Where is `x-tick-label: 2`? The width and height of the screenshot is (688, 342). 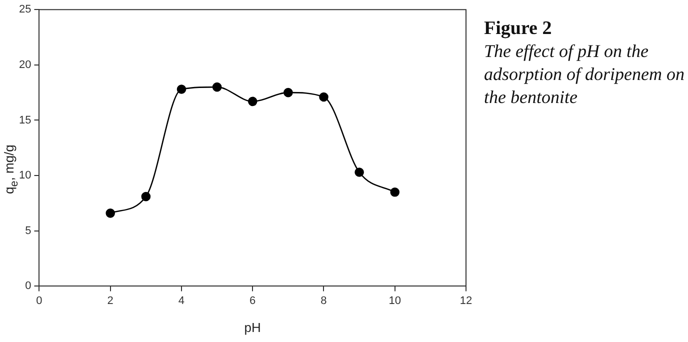 x-tick-label: 2 is located at coordinates (110, 300).